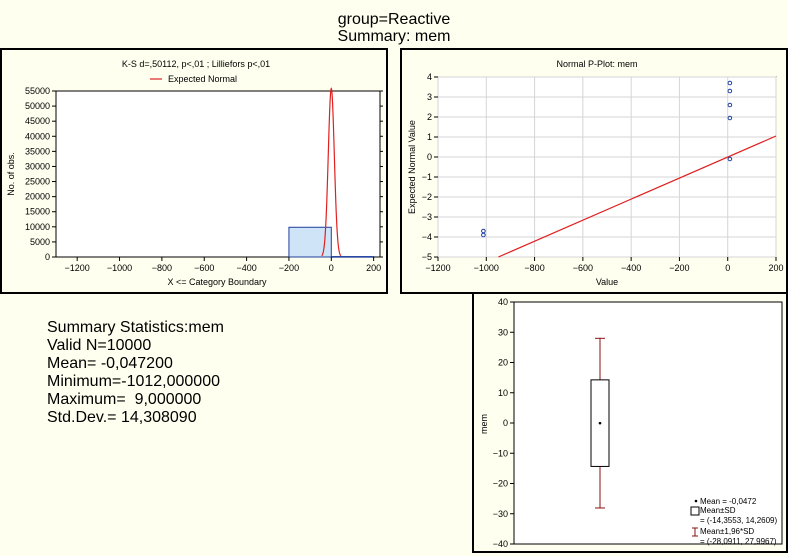 The width and height of the screenshot is (788, 556). What do you see at coordinates (352, 257) in the screenshot?
I see `histogram-bar` at bounding box center [352, 257].